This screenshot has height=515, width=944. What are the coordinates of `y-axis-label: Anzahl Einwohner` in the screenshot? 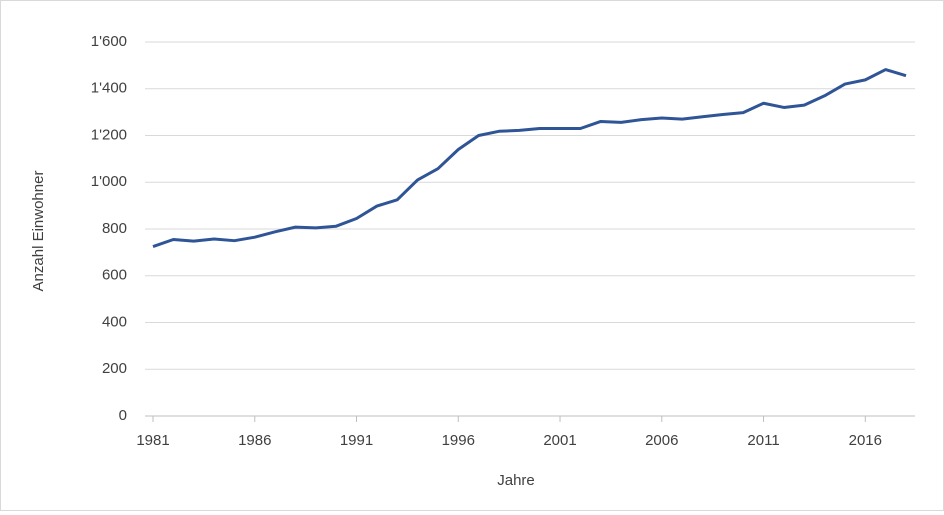 It's located at (38, 231).